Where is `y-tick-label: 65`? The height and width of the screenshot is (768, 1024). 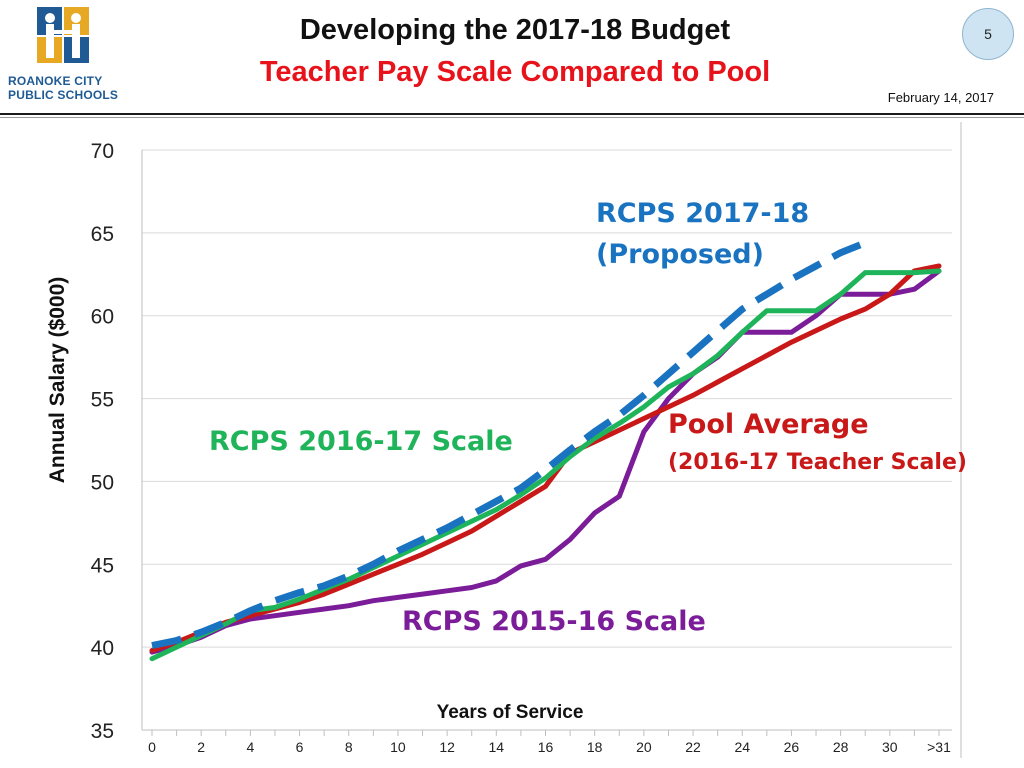 y-tick-label: 65 is located at coordinates (102, 234).